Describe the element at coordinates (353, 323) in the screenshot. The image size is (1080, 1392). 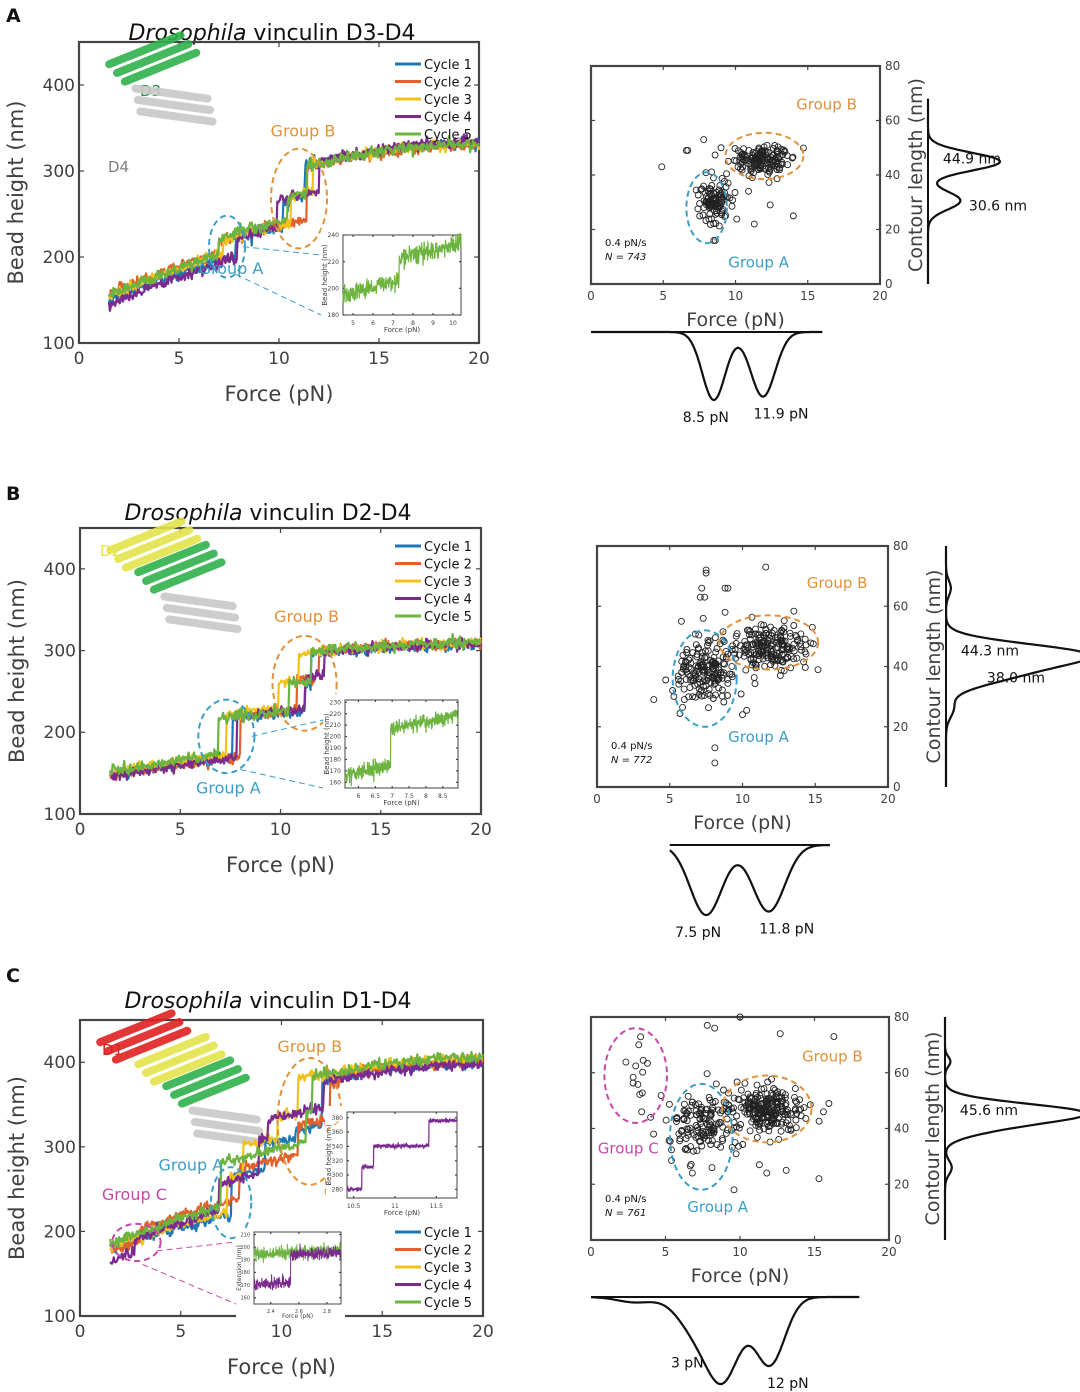
I see `x-tick-label: 5` at that location.